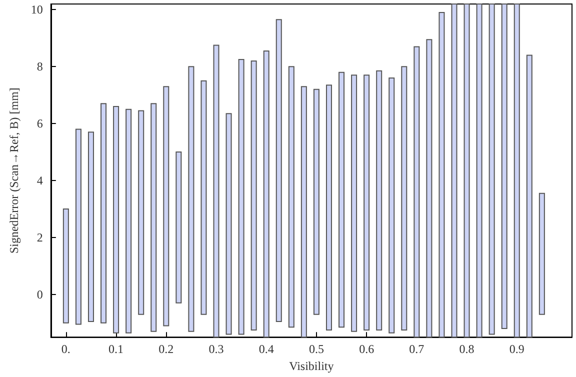 The image size is (576, 377). I want to click on x-tick-label: 0.1, so click(116, 349).